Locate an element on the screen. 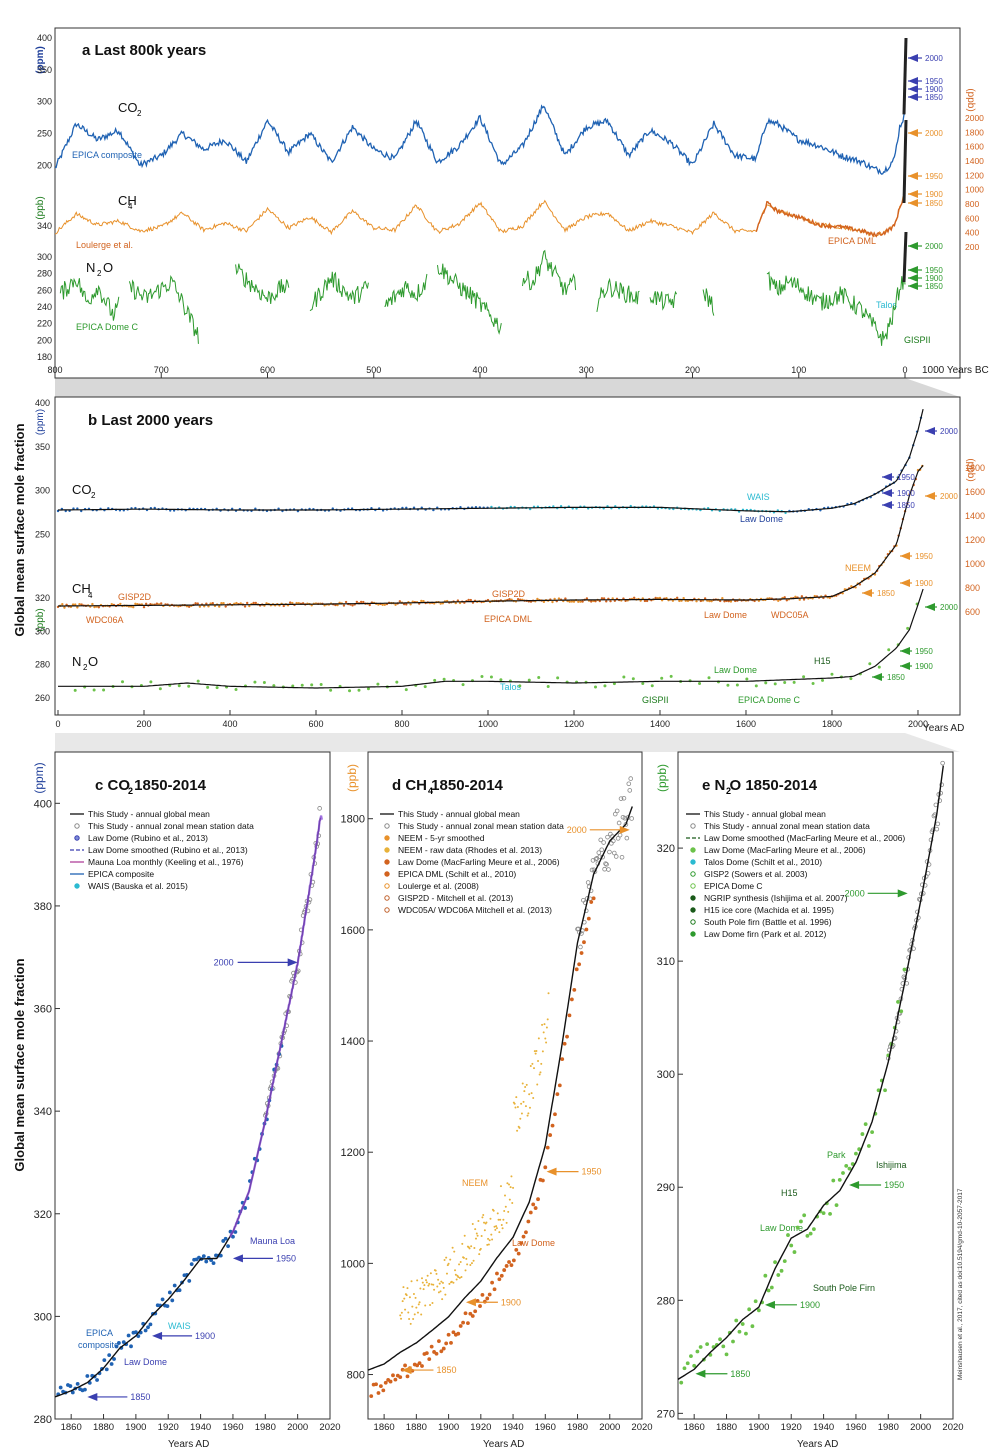  panel-b-n2o-unit: (ppb) is located at coordinates (40, 619).